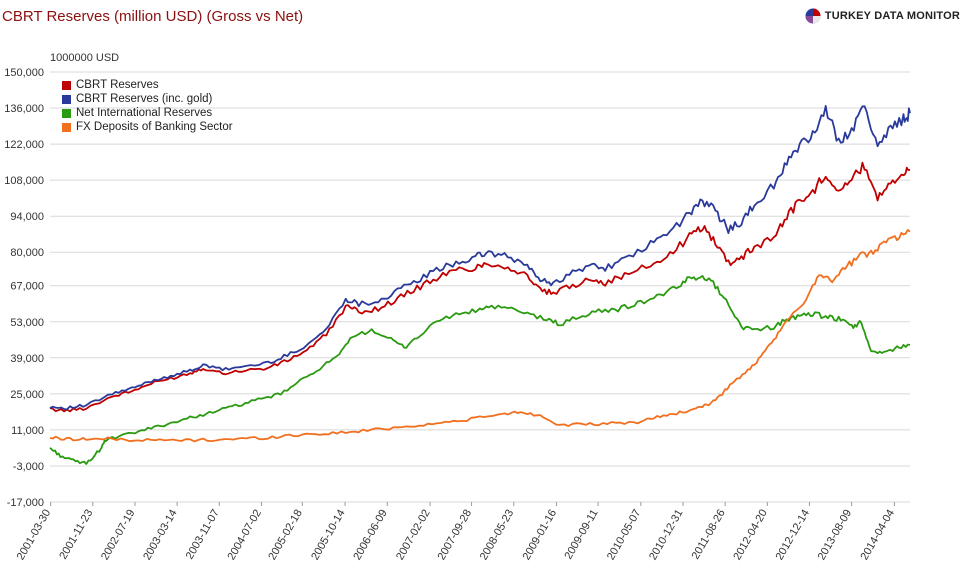  Describe the element at coordinates (144, 113) in the screenshot. I see `legend-label: Net International Reserves` at that location.